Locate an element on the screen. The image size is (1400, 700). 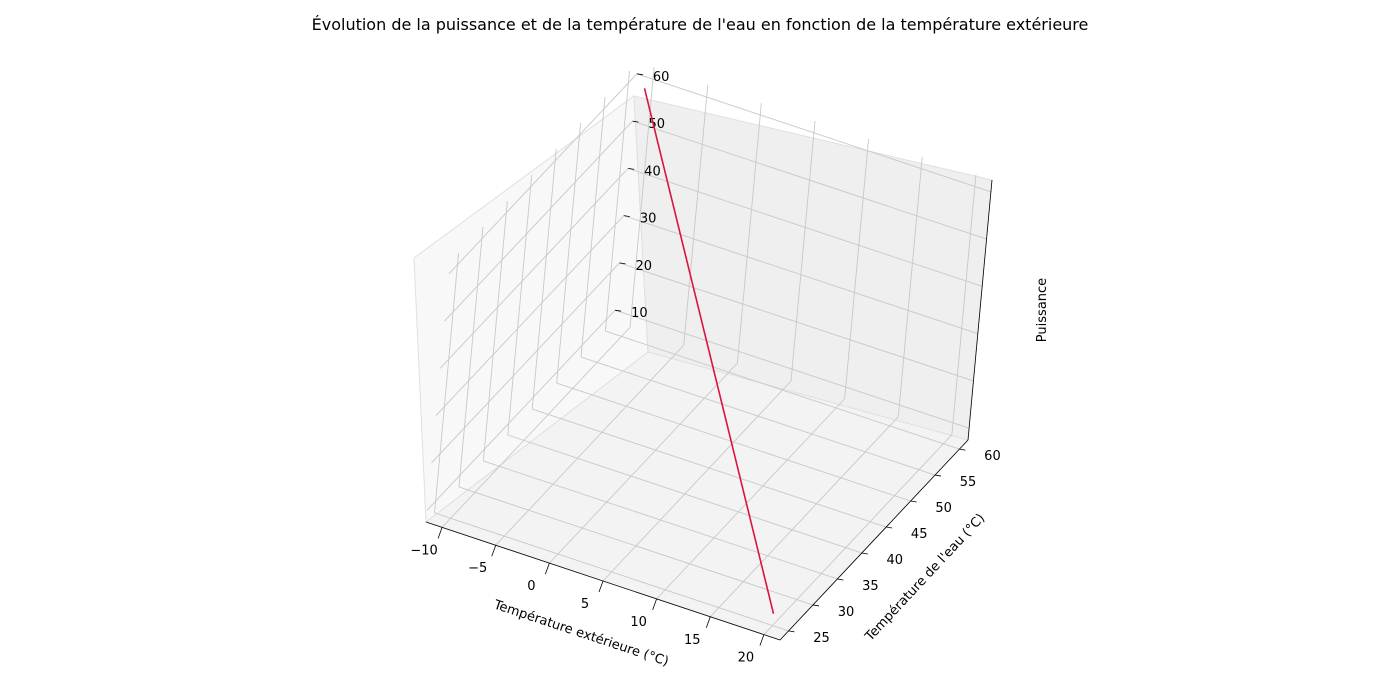
z-axis-label: Puissance is located at coordinates (1042, 310).